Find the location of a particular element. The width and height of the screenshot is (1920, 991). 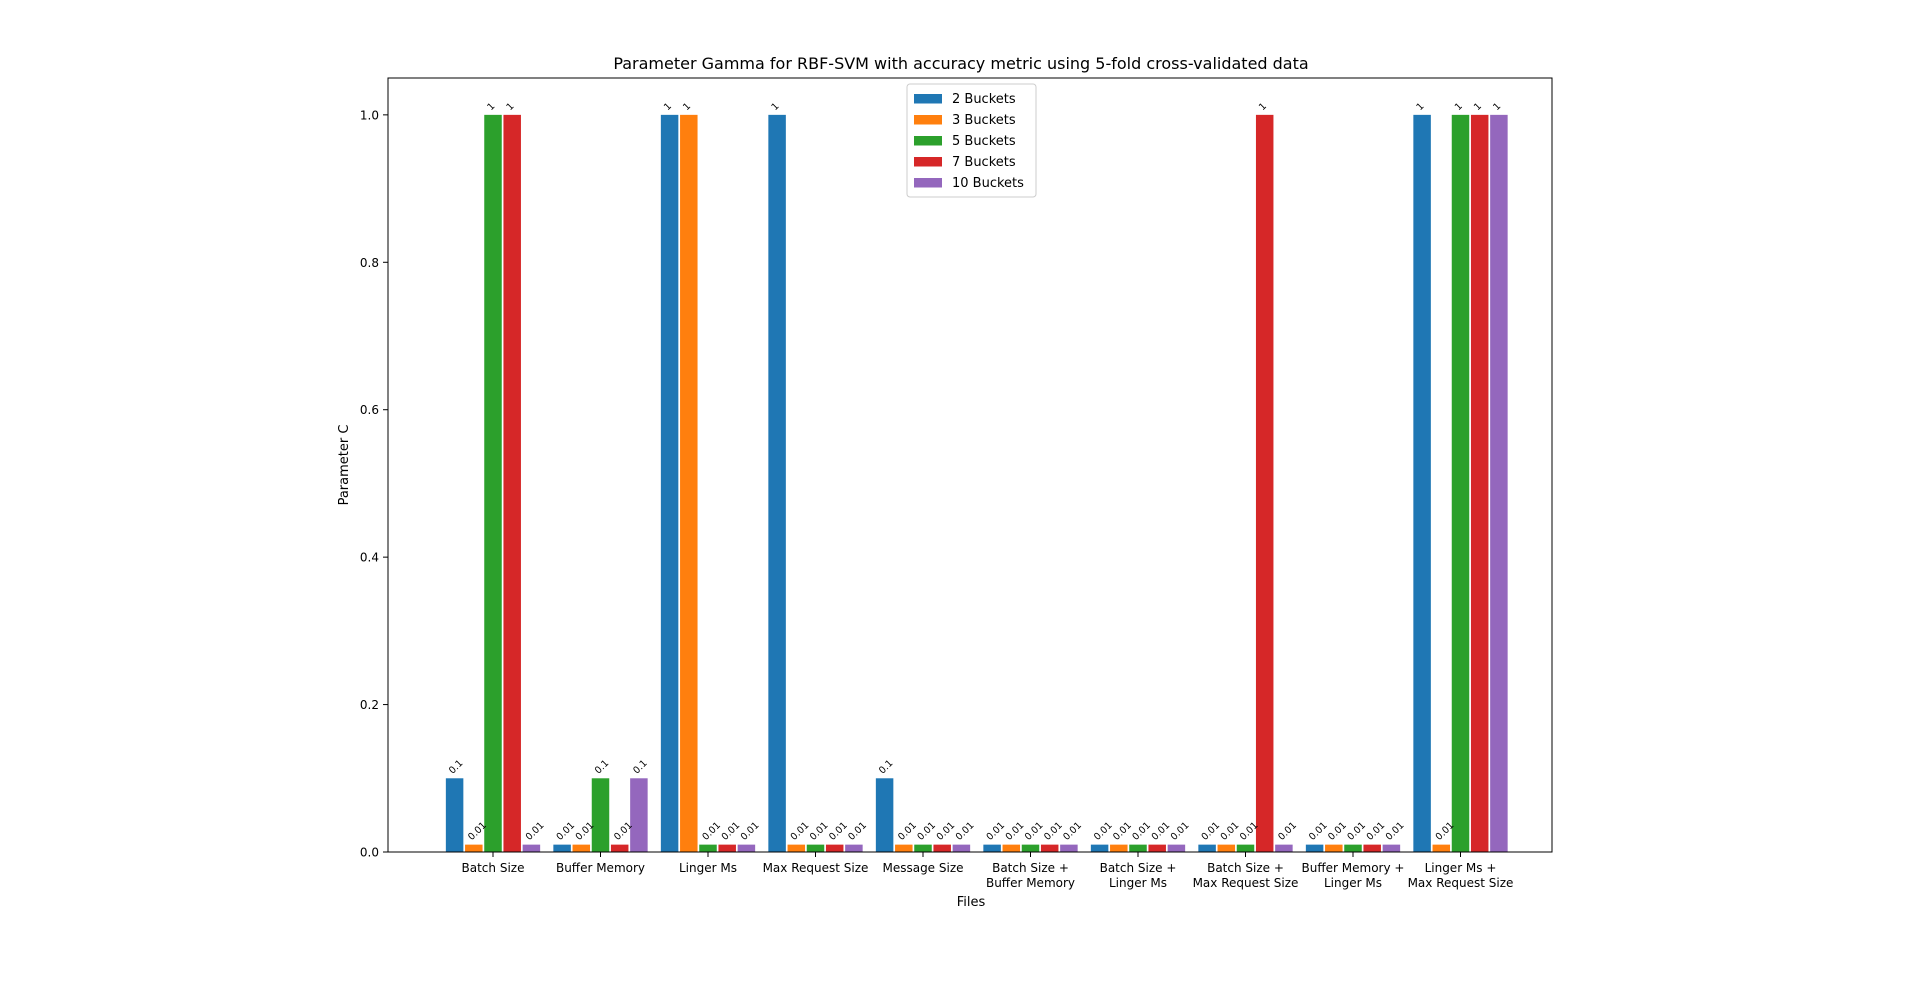

bar-label-1-4: 0.01 is located at coordinates (907, 831).